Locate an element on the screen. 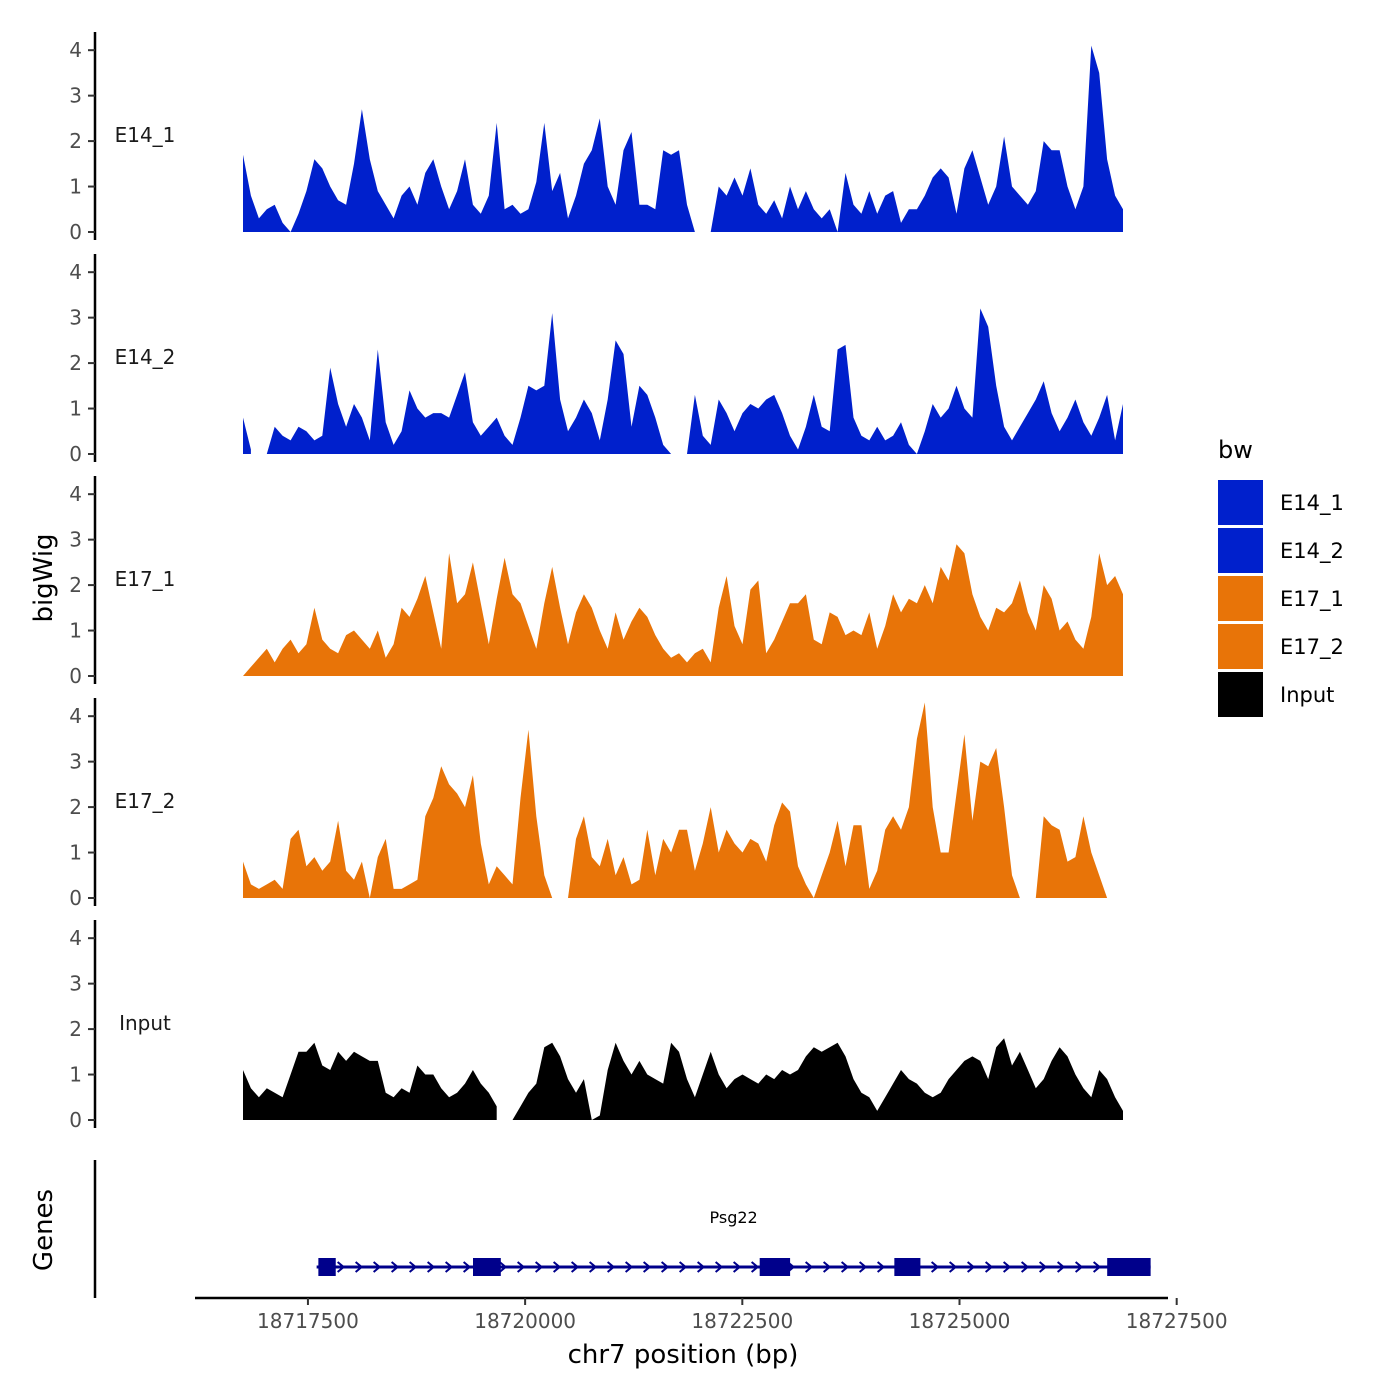 The width and height of the screenshot is (1400, 1400). track-label: E14_2 is located at coordinates (145, 357).